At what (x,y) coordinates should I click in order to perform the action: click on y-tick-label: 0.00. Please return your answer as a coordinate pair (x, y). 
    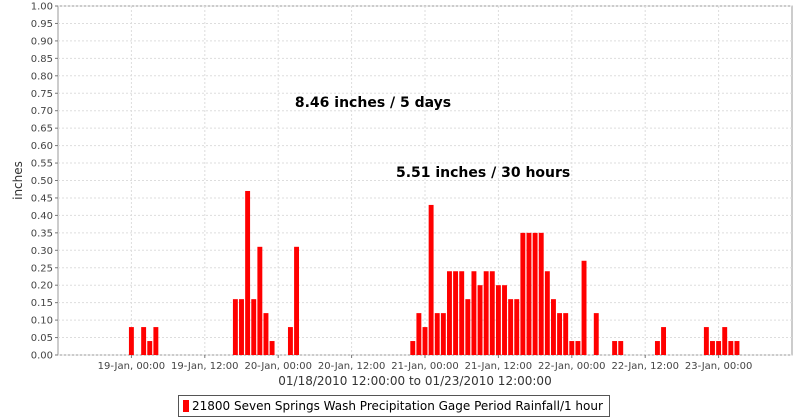
    Looking at the image, I should click on (42, 356).